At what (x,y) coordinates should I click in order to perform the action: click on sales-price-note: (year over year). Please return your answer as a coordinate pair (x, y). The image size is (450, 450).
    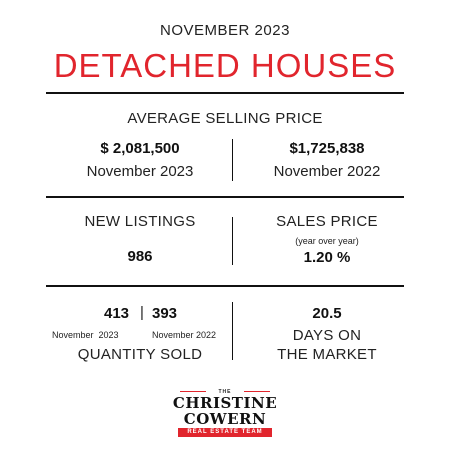
    Looking at the image, I should click on (327, 241).